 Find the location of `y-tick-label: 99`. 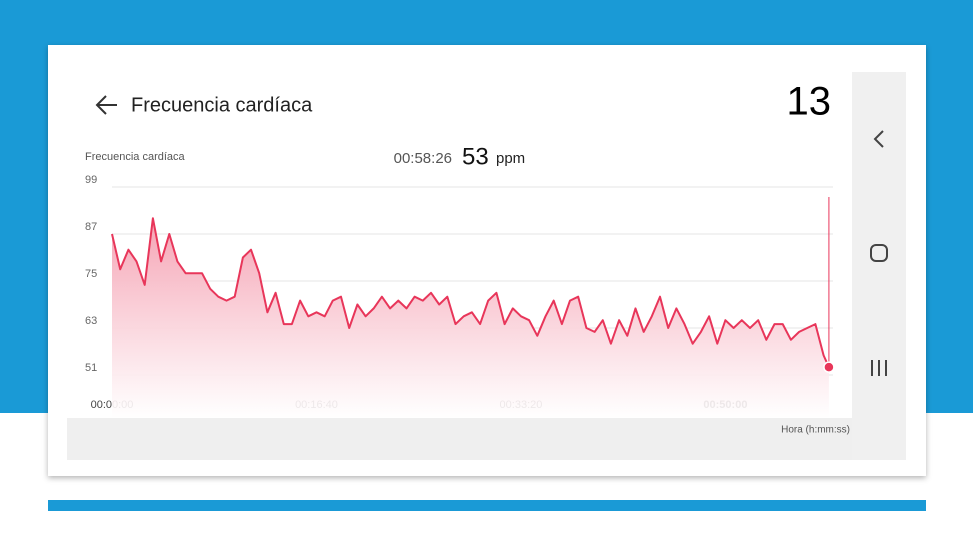

y-tick-label: 99 is located at coordinates (91, 180).